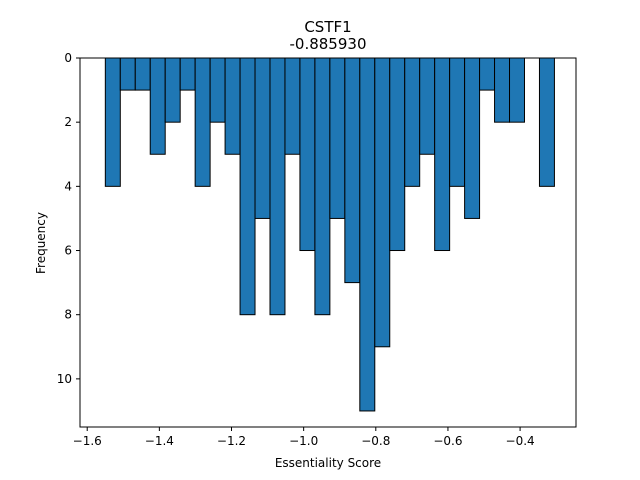  I want to click on x-axis: −1.6 −1.4 −1.2 −1.0 −0.8 −0.6 −0.4, so click(304, 437).